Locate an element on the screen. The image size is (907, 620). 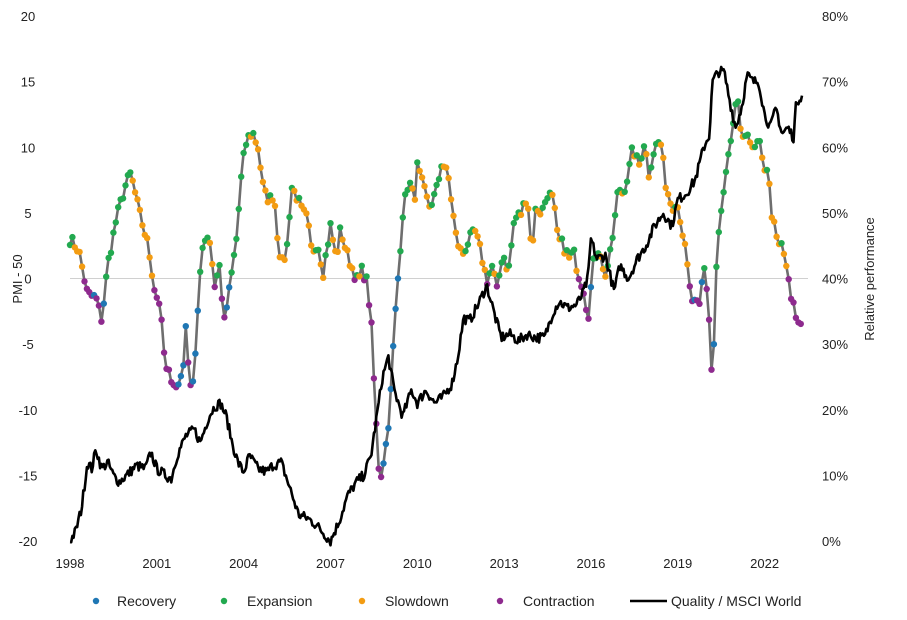
legend-slowdown-label: Slowdown is located at coordinates (417, 601).